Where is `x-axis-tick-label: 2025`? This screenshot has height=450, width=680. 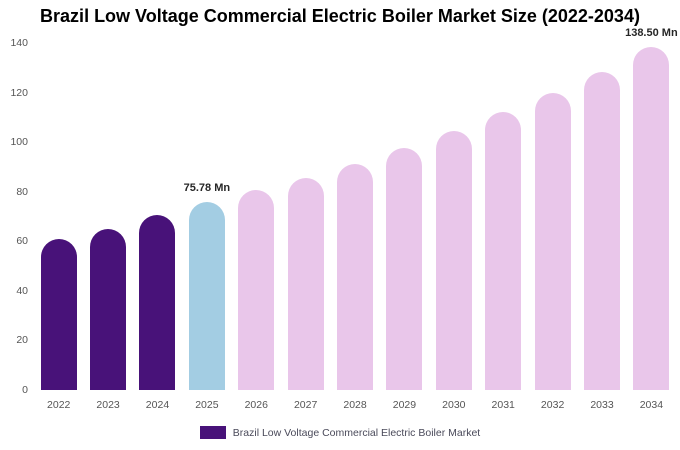 x-axis-tick-label: 2025 is located at coordinates (207, 405).